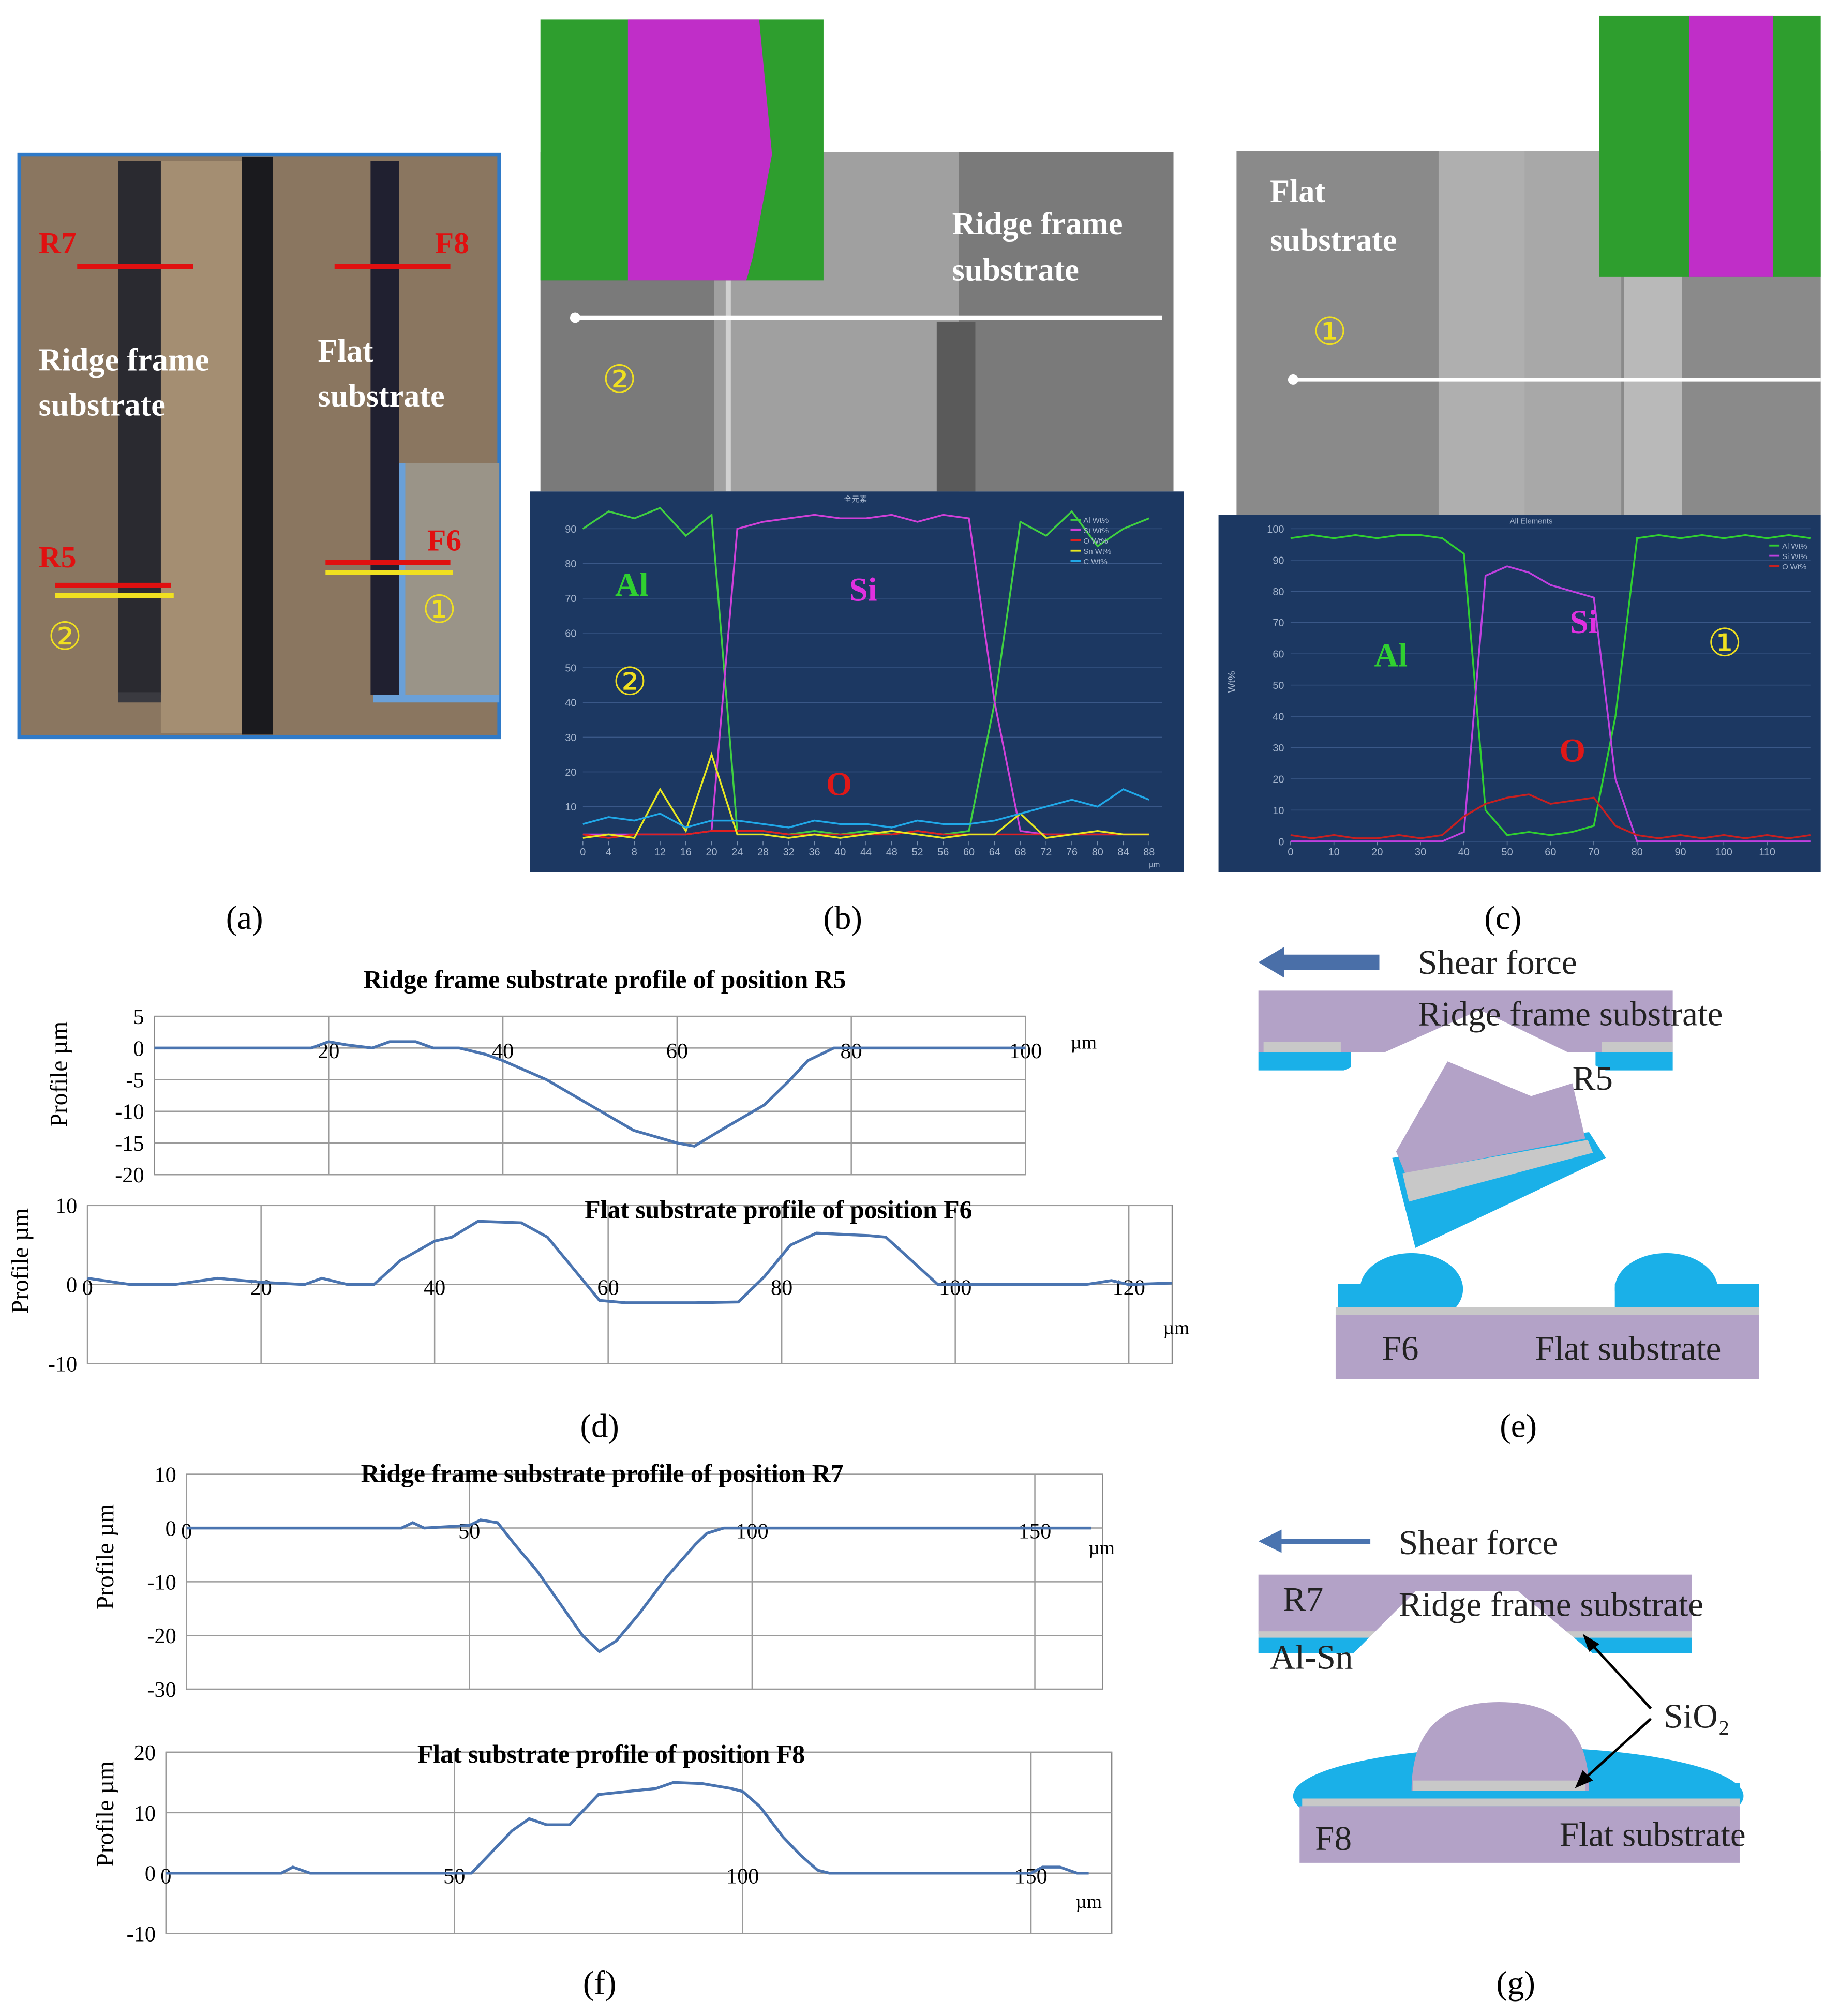  Describe the element at coordinates (244, 917) in the screenshot. I see `panel-label: (a)` at that location.